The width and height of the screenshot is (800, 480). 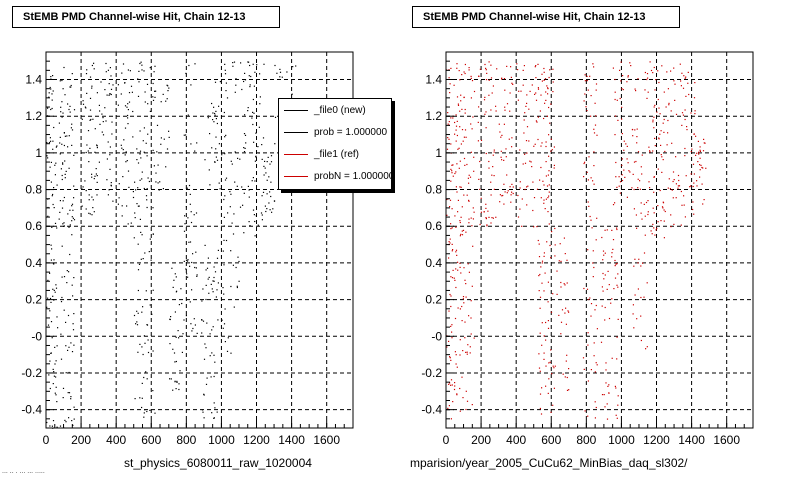 I want to click on plot1-xtick-label-3: 600, so click(x=151, y=440).